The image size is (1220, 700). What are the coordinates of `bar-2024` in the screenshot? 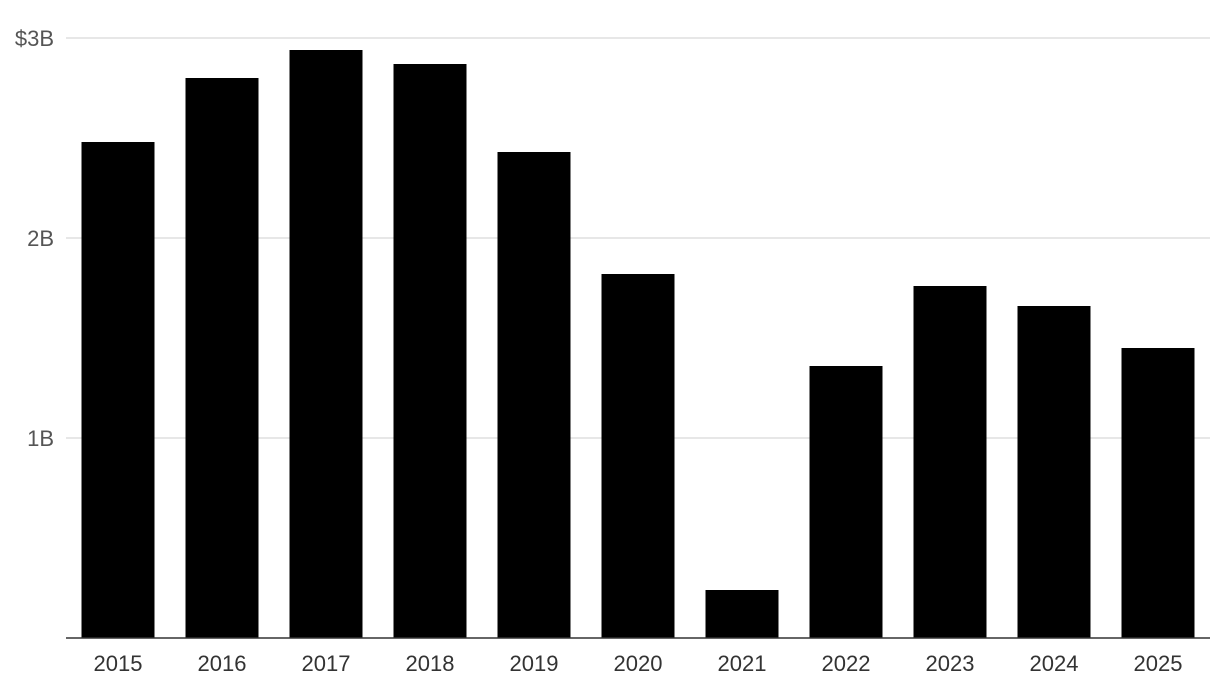 It's located at (1054, 472).